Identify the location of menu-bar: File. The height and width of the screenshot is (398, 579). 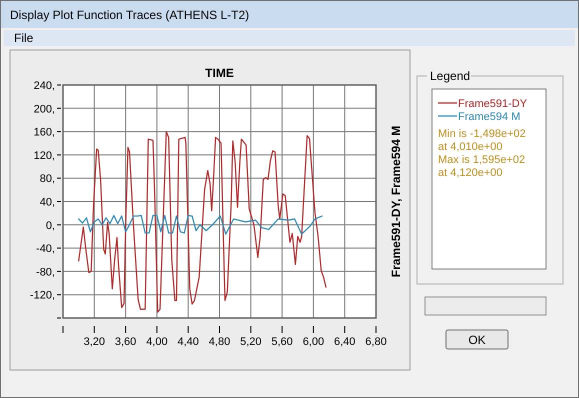
(289, 38).